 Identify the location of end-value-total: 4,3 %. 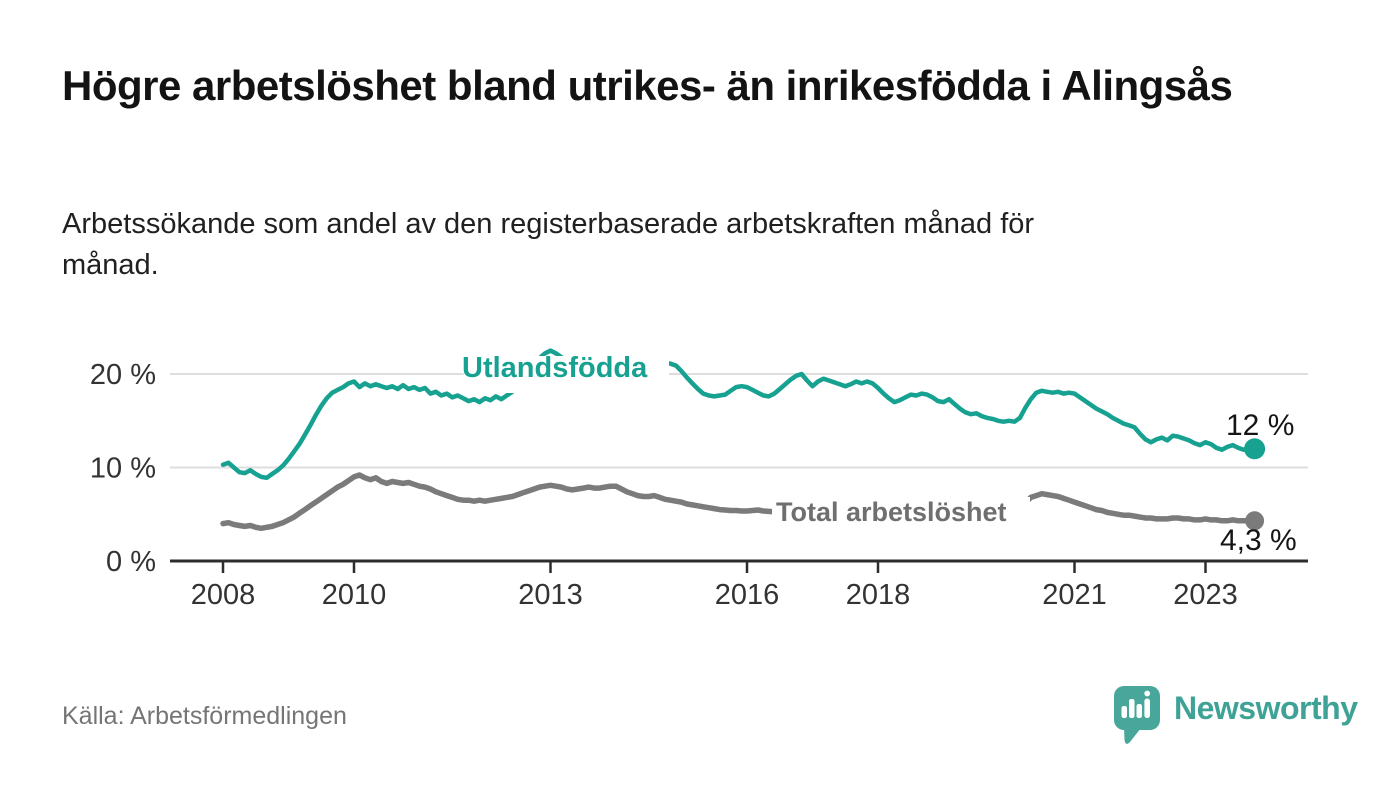
(1258, 540).